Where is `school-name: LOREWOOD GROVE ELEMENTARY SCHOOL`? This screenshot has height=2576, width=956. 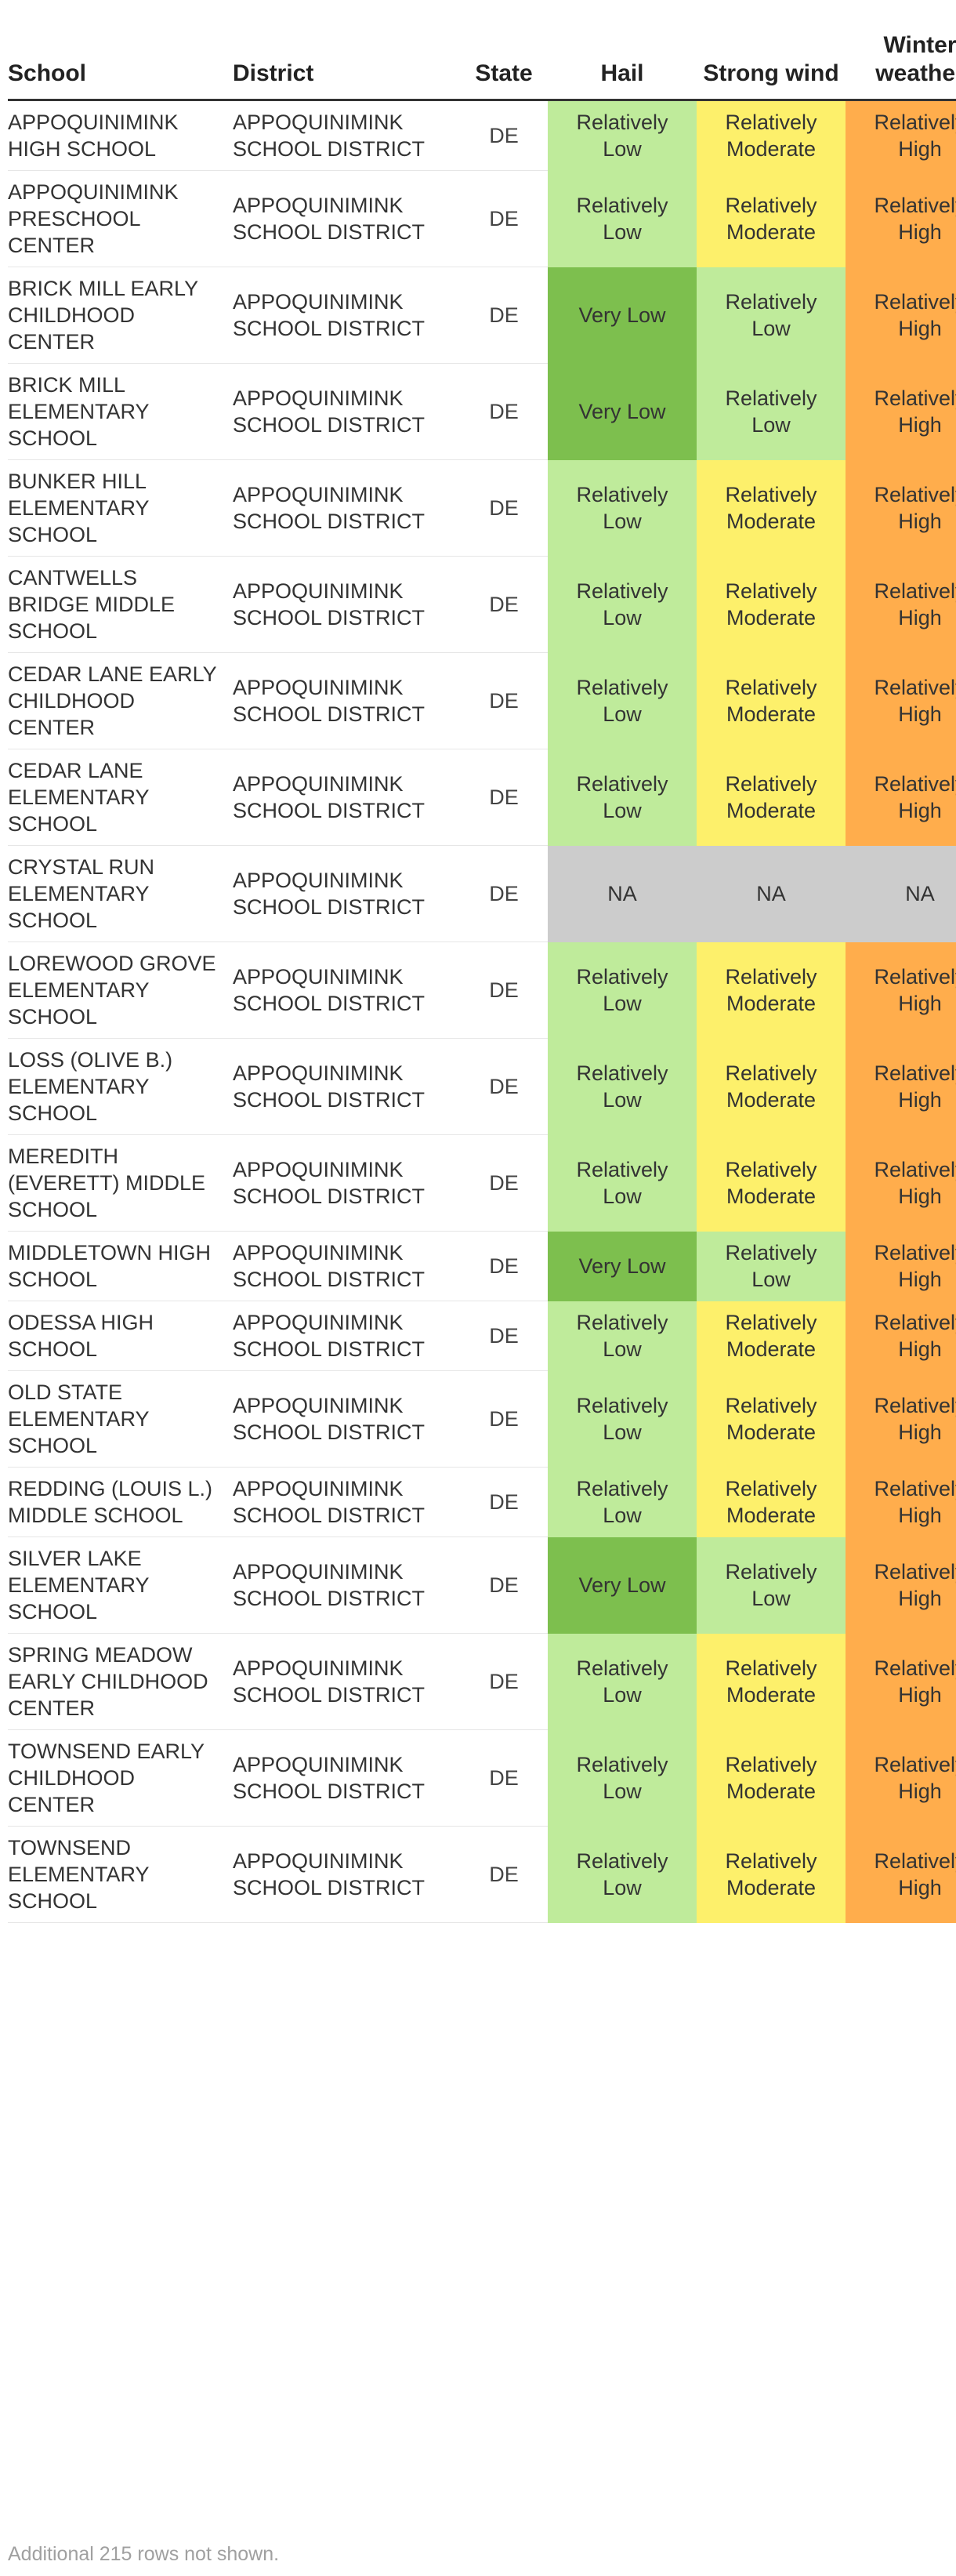 school-name: LOREWOOD GROVE ELEMENTARY SCHOOL is located at coordinates (112, 991).